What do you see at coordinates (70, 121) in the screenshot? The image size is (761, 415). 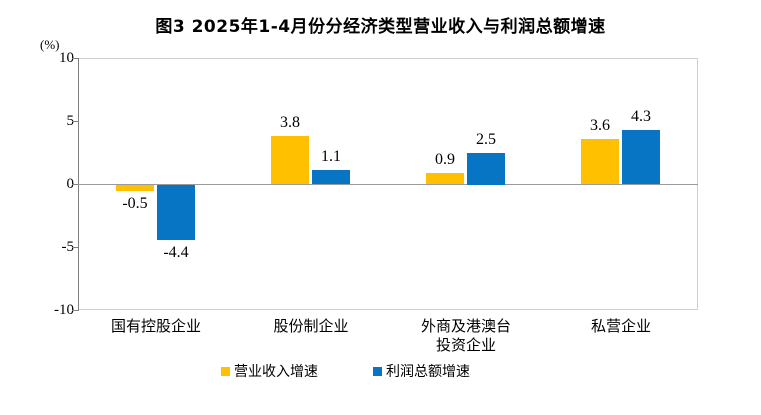 I see `y-tick-label: 5` at bounding box center [70, 121].